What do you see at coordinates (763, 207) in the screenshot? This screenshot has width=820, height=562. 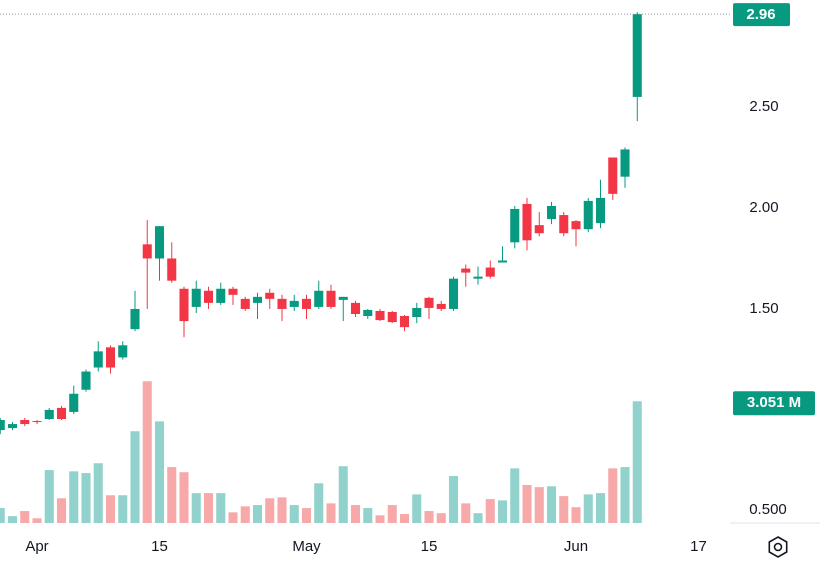 I see `y-tick-label: 2.00` at bounding box center [763, 207].